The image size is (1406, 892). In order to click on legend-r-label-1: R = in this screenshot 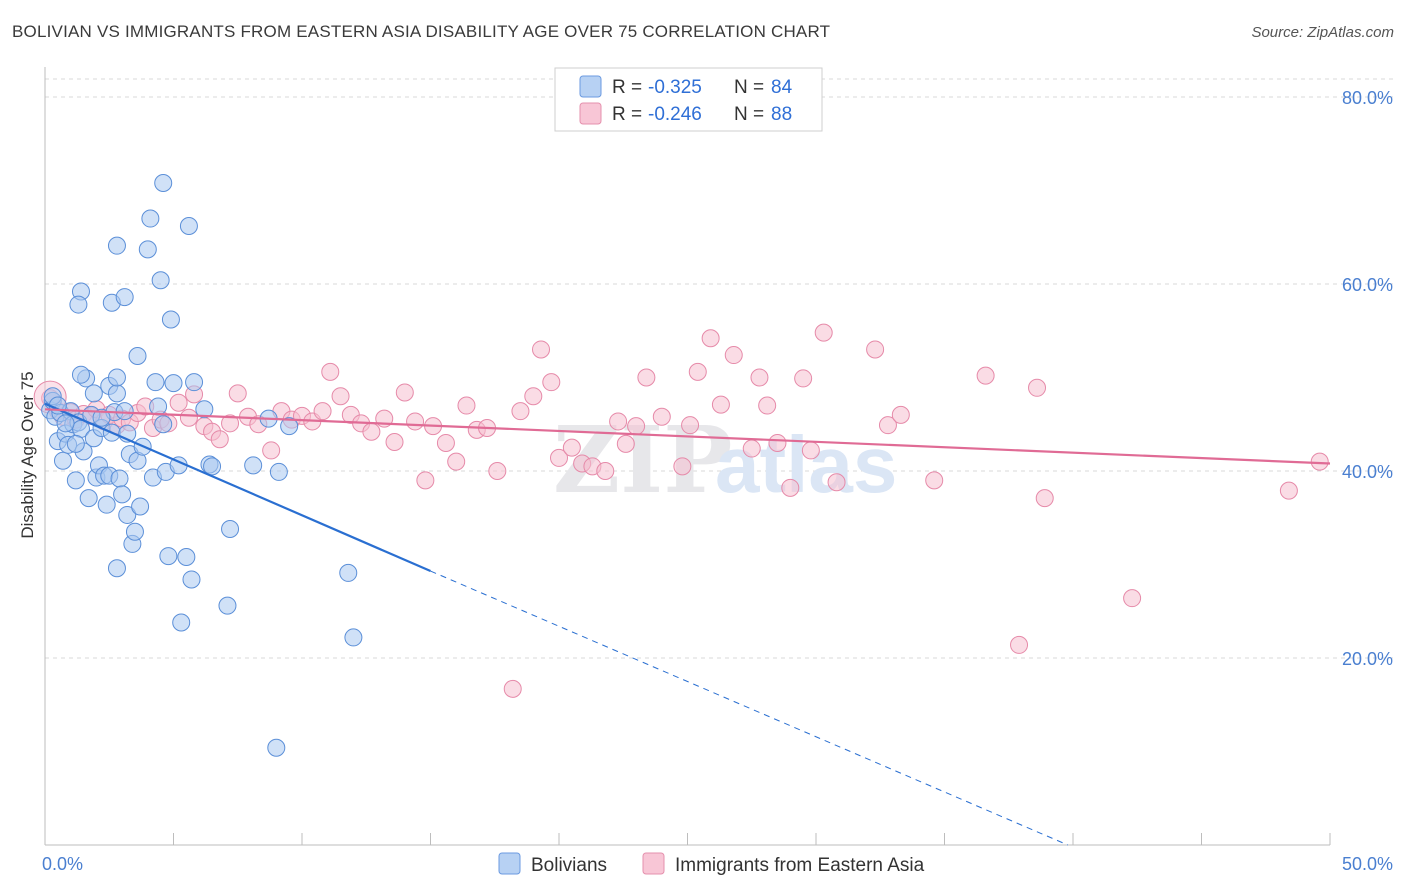, I will do `click(627, 87)`.